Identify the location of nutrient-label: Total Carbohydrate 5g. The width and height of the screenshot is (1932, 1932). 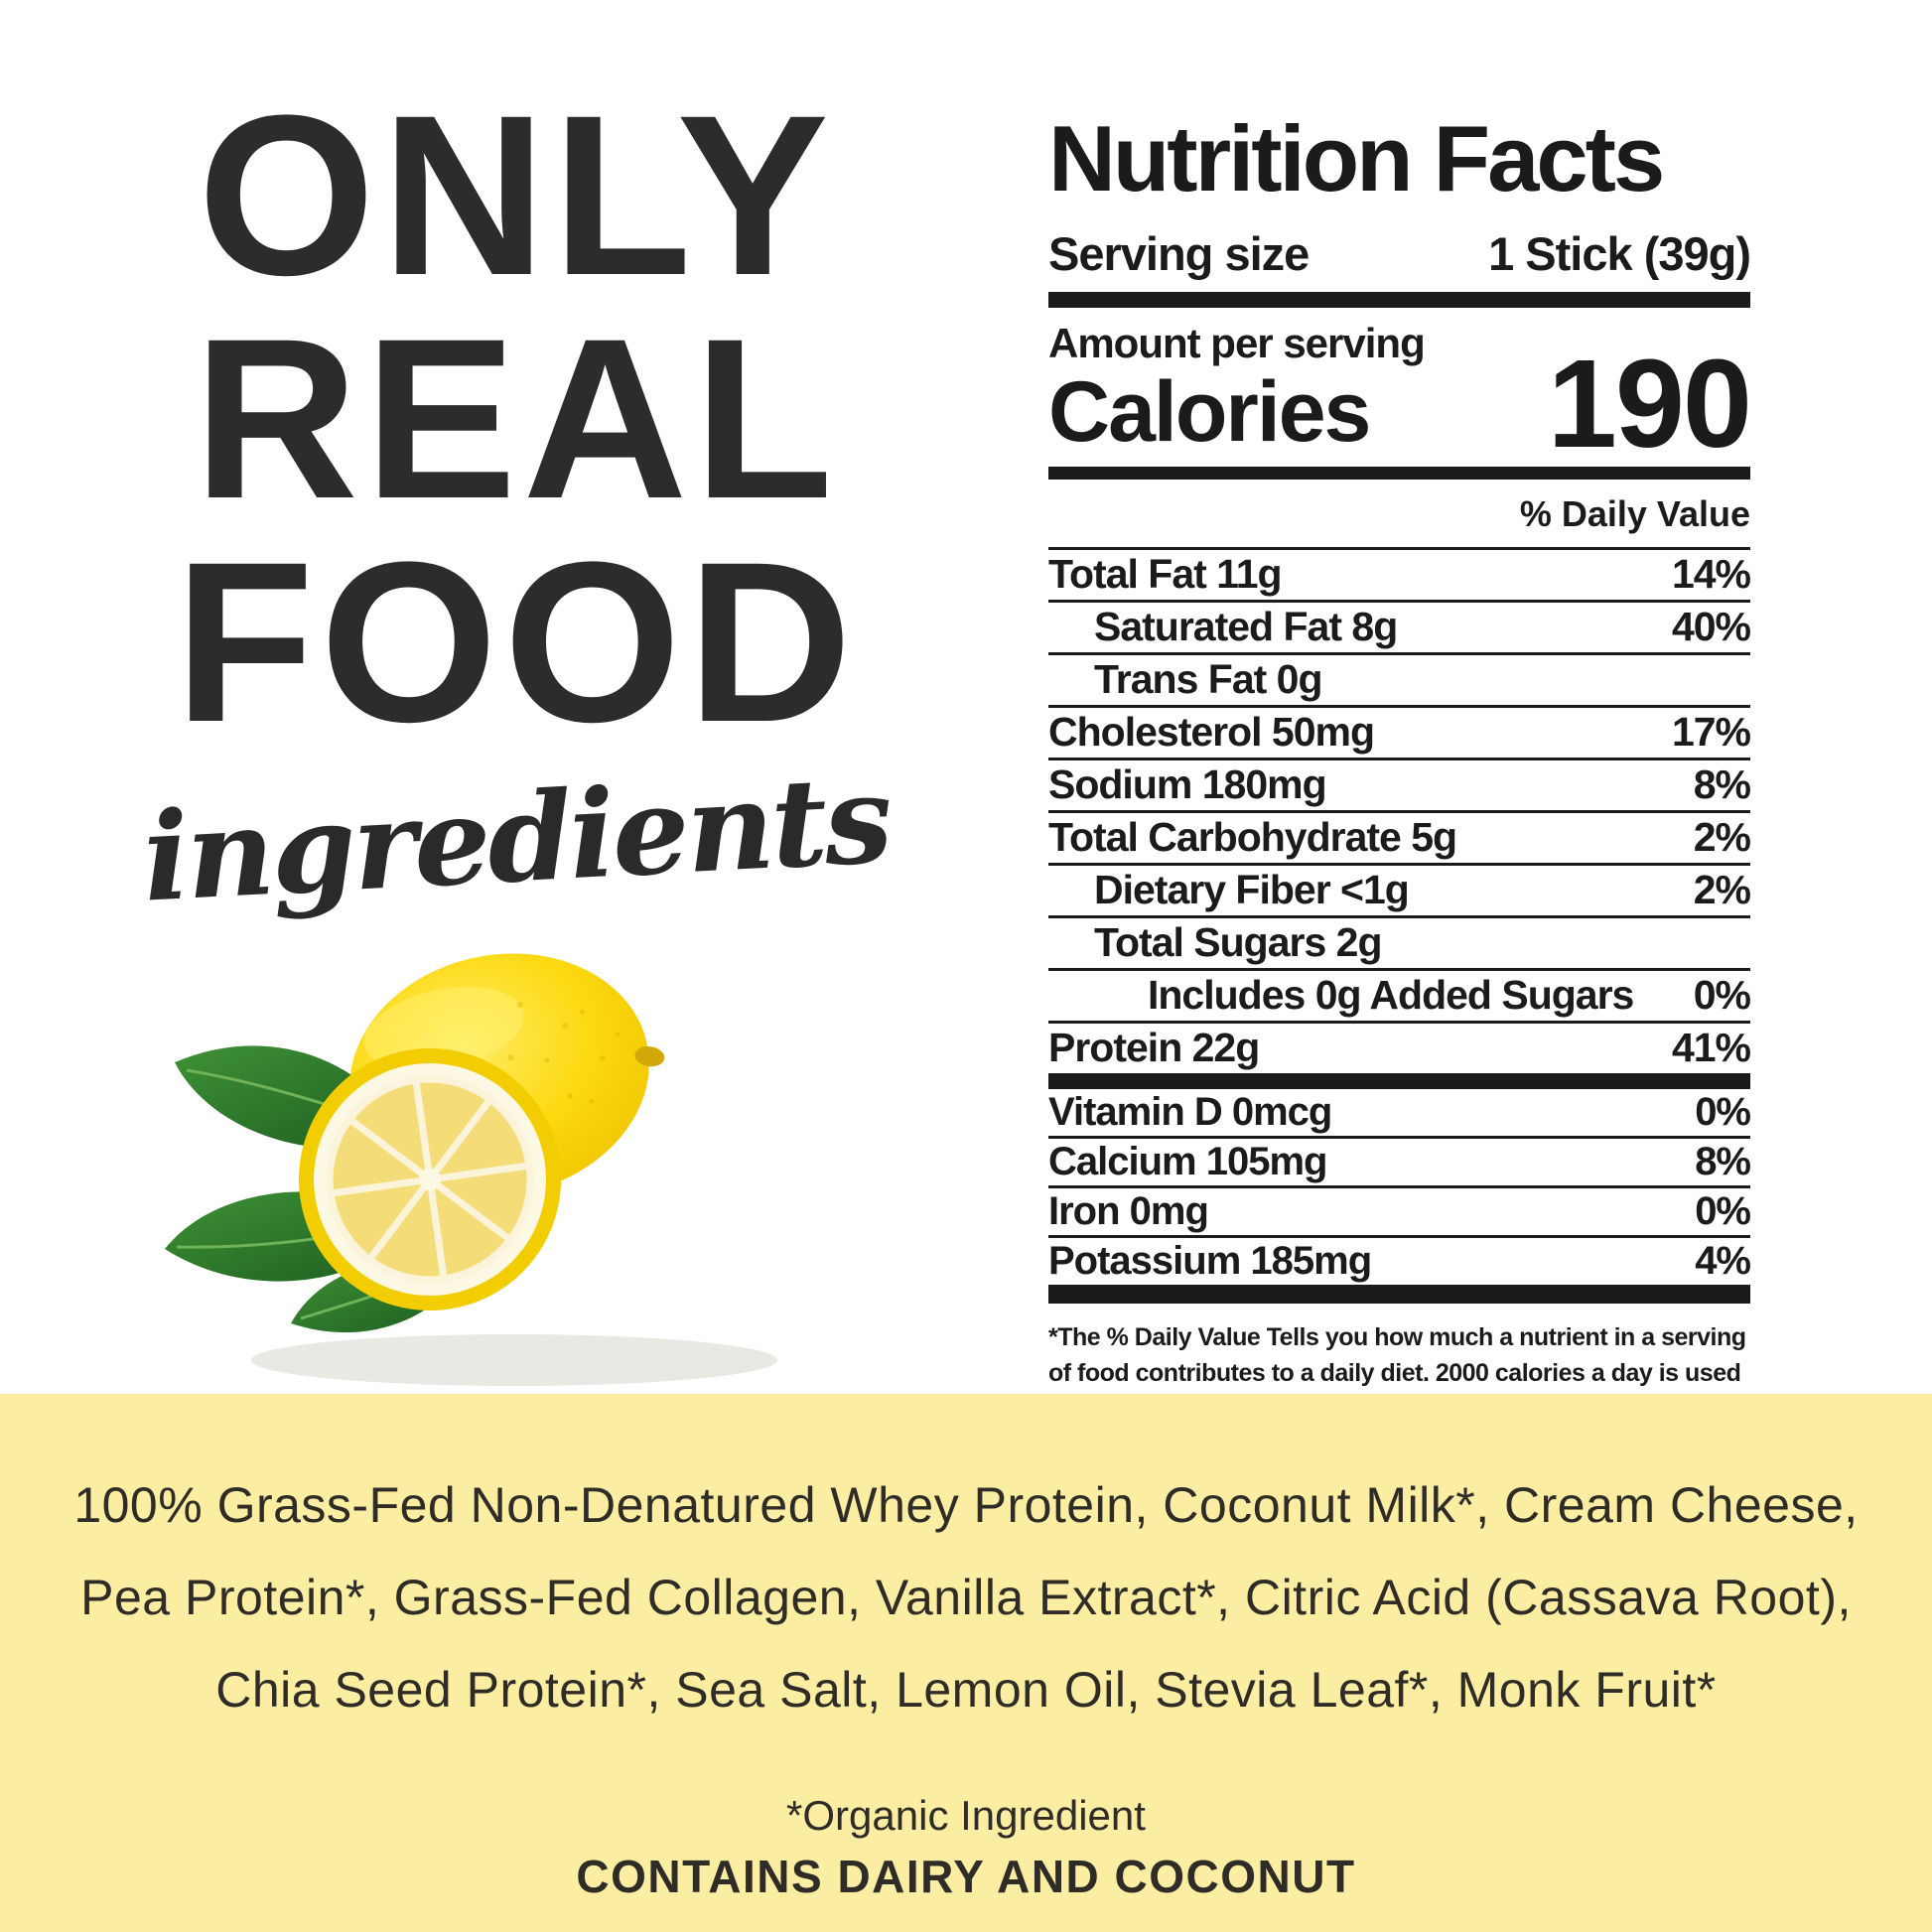
(1252, 837).